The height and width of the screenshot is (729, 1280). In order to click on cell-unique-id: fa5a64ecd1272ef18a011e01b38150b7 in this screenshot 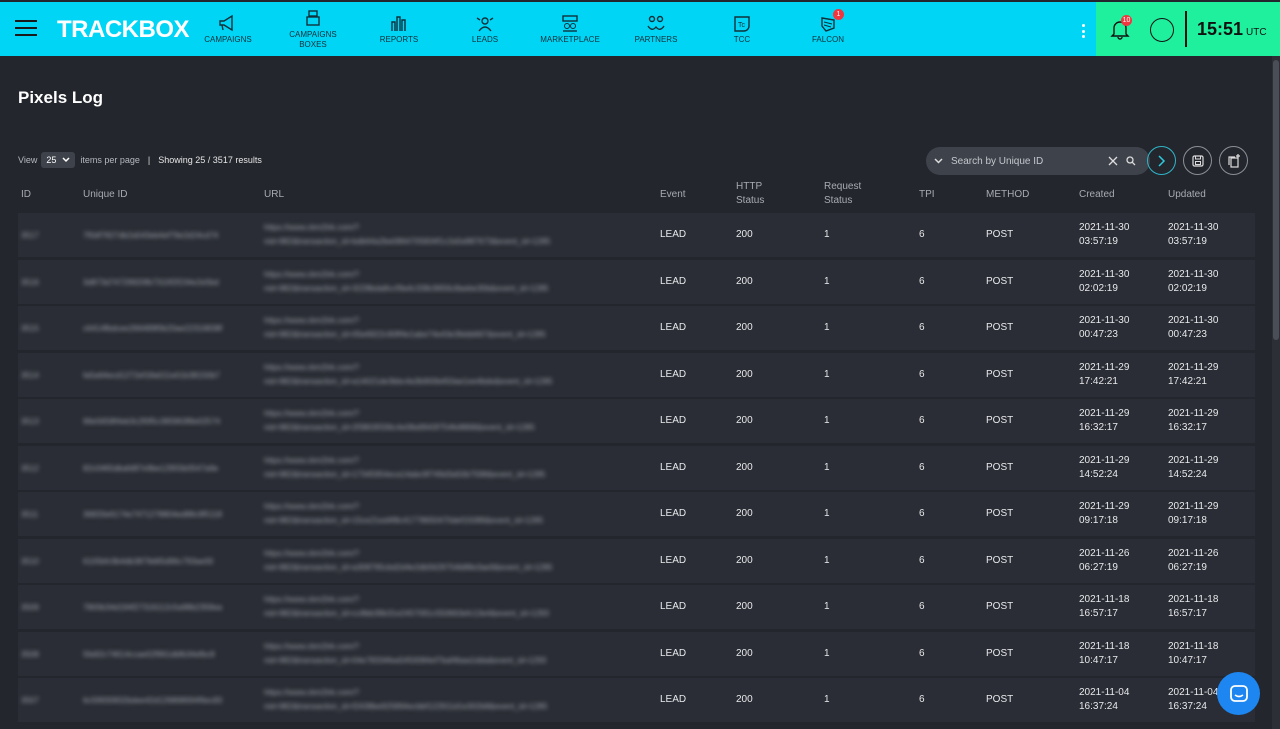, I will do `click(151, 375)`.